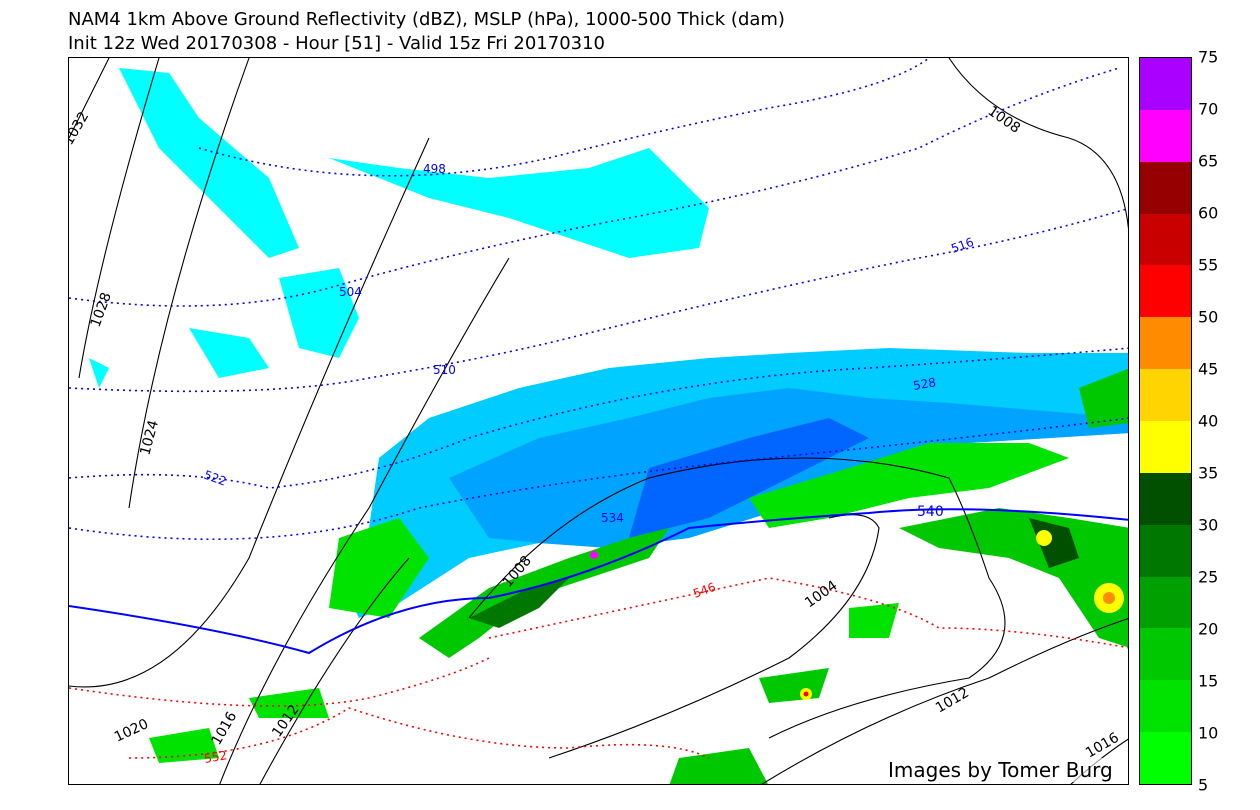  What do you see at coordinates (1208, 577) in the screenshot?
I see `colorbar-tick-label: 25` at bounding box center [1208, 577].